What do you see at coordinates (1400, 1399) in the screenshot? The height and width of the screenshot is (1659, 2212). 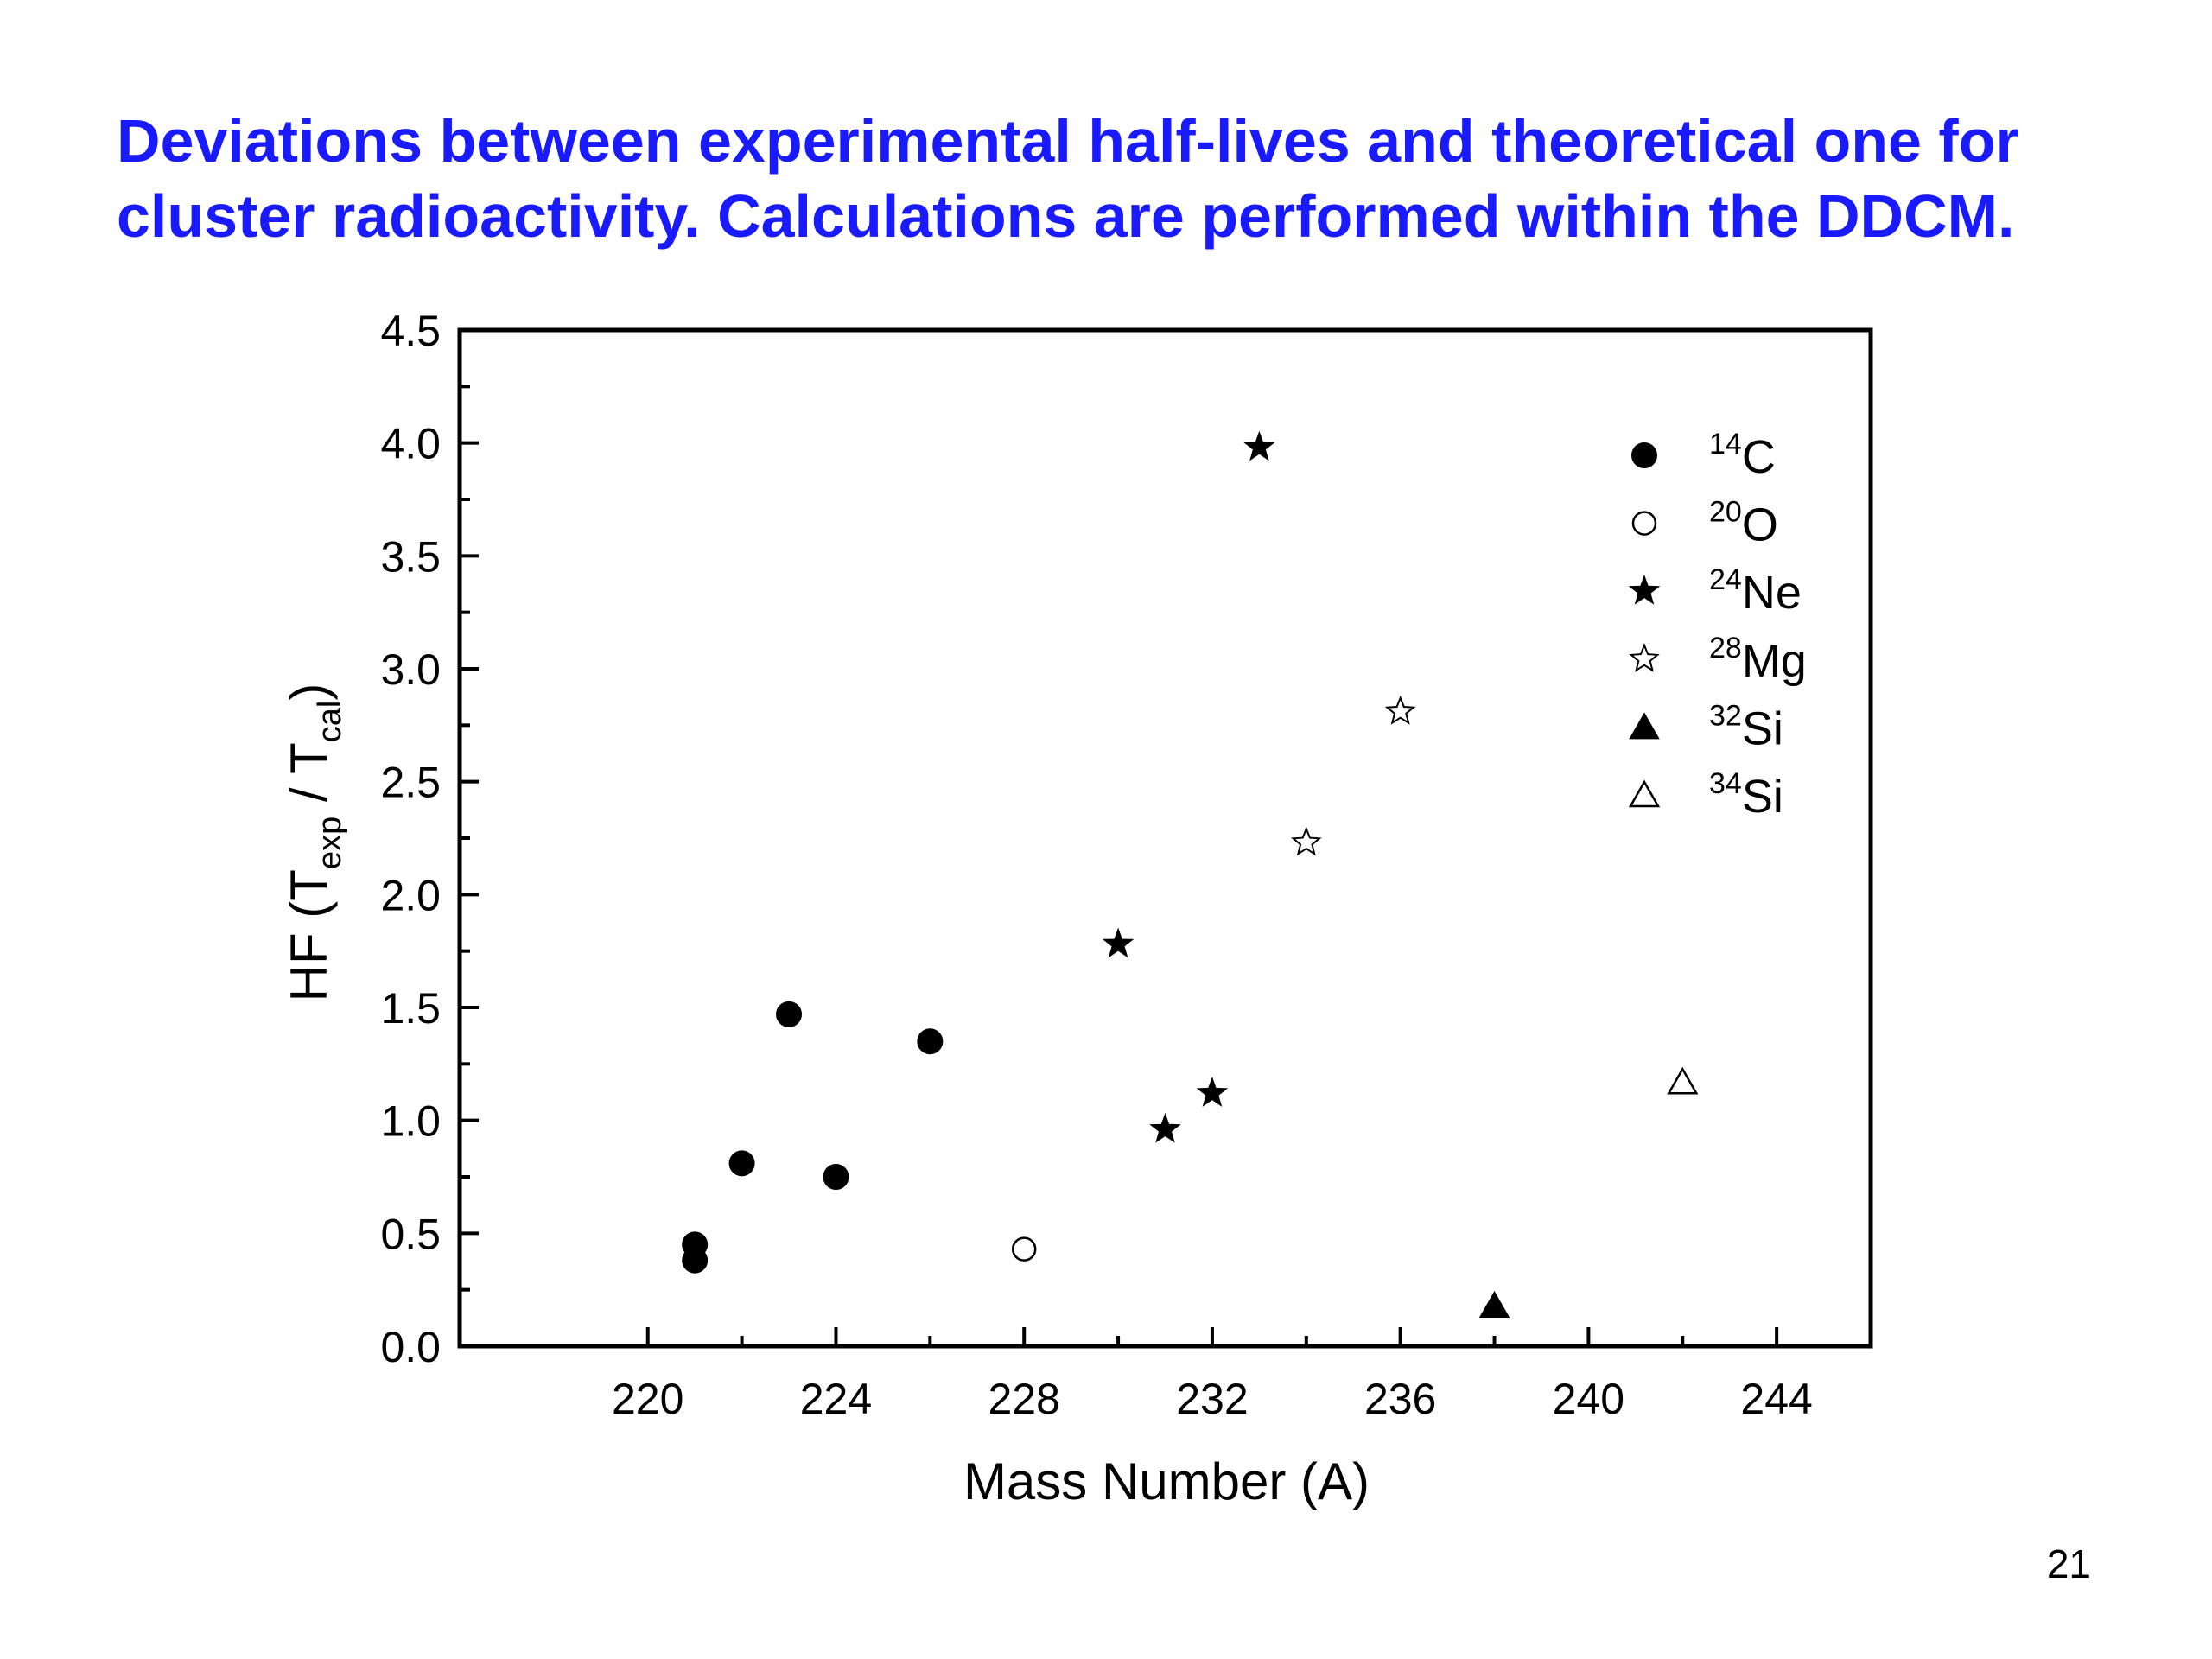 I see `x-tick-label: 236` at bounding box center [1400, 1399].